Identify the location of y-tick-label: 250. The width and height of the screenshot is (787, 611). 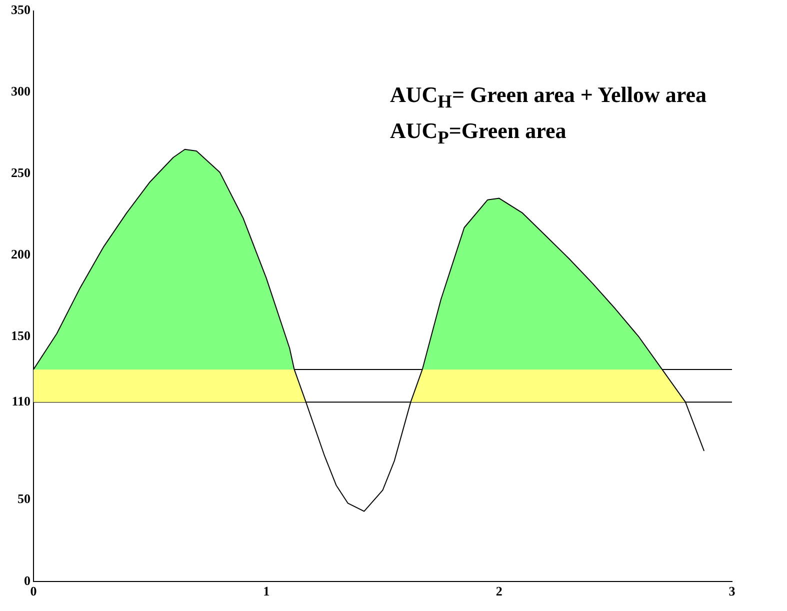
(20, 172).